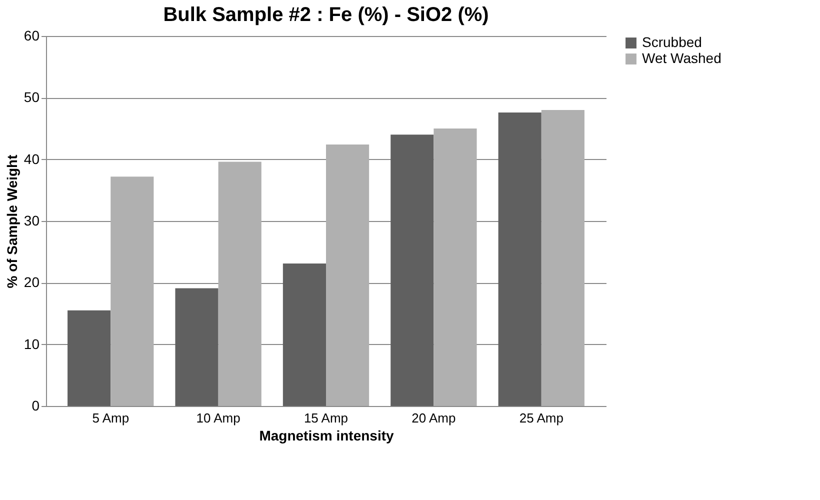 This screenshot has height=500, width=820. I want to click on y-tick-label: 30, so click(32, 220).